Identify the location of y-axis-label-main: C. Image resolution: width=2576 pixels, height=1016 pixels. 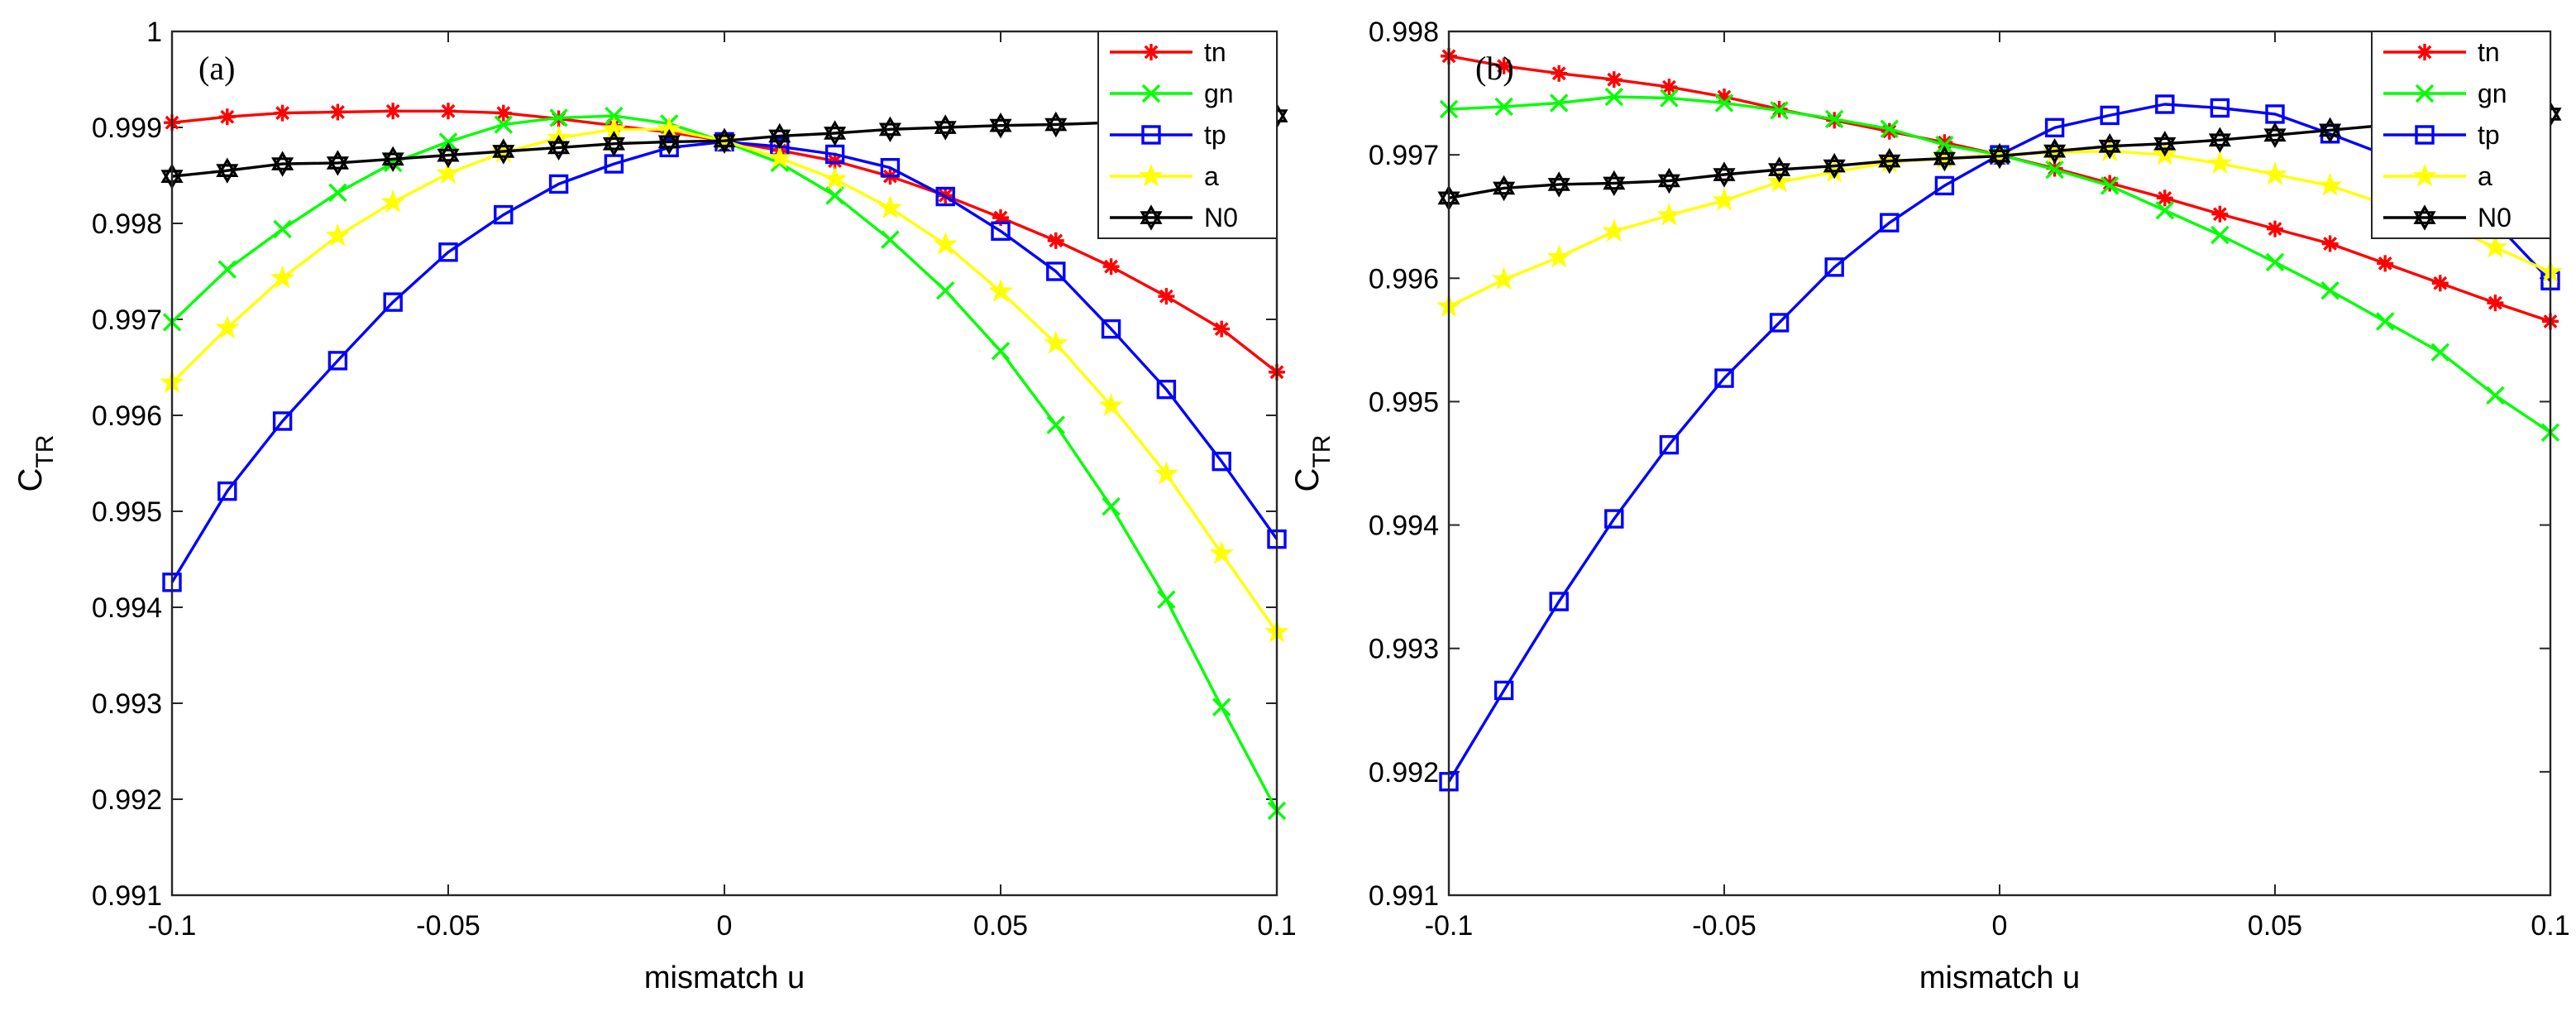
(1307, 480).